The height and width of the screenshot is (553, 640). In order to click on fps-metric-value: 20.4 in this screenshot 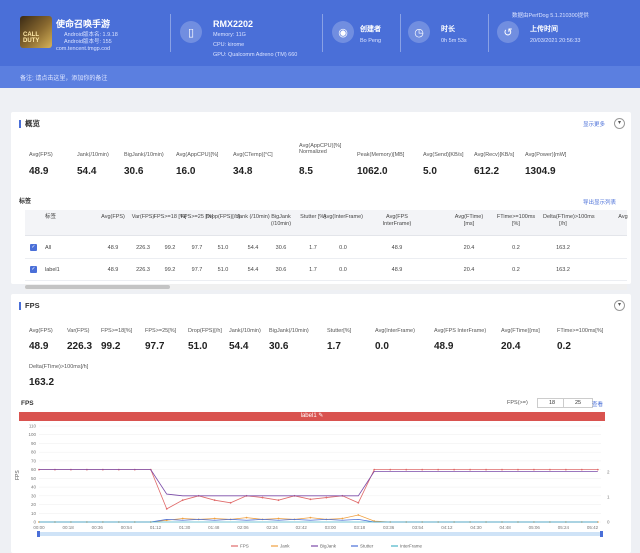, I will do `click(511, 346)`.